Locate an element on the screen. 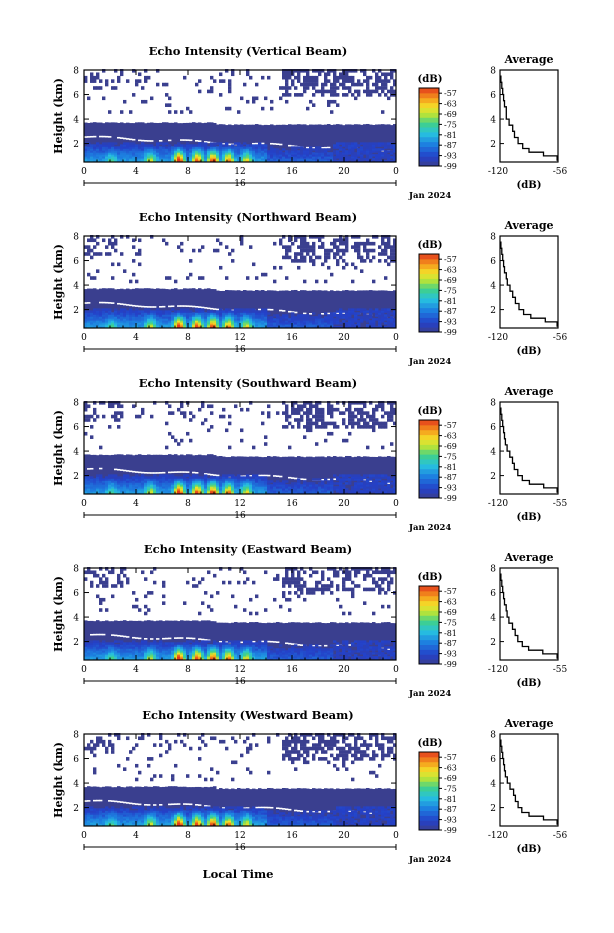  colorbar-unit: (dB) is located at coordinates (430, 411).